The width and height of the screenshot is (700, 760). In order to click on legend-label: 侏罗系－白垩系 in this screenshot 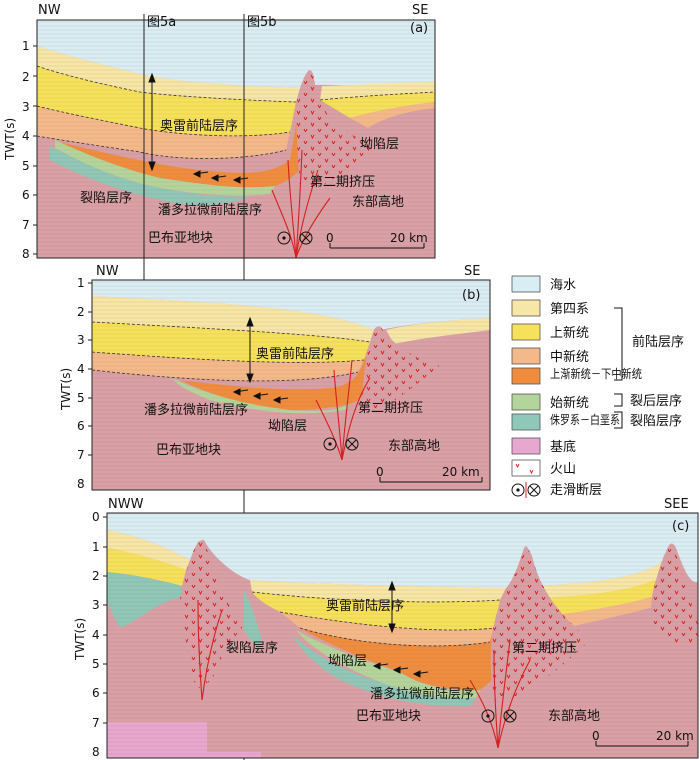, I will do `click(585, 419)`.